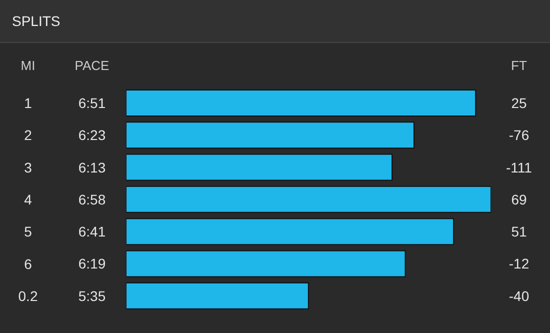 Image resolution: width=550 pixels, height=333 pixels. I want to click on text: 51, so click(519, 232).